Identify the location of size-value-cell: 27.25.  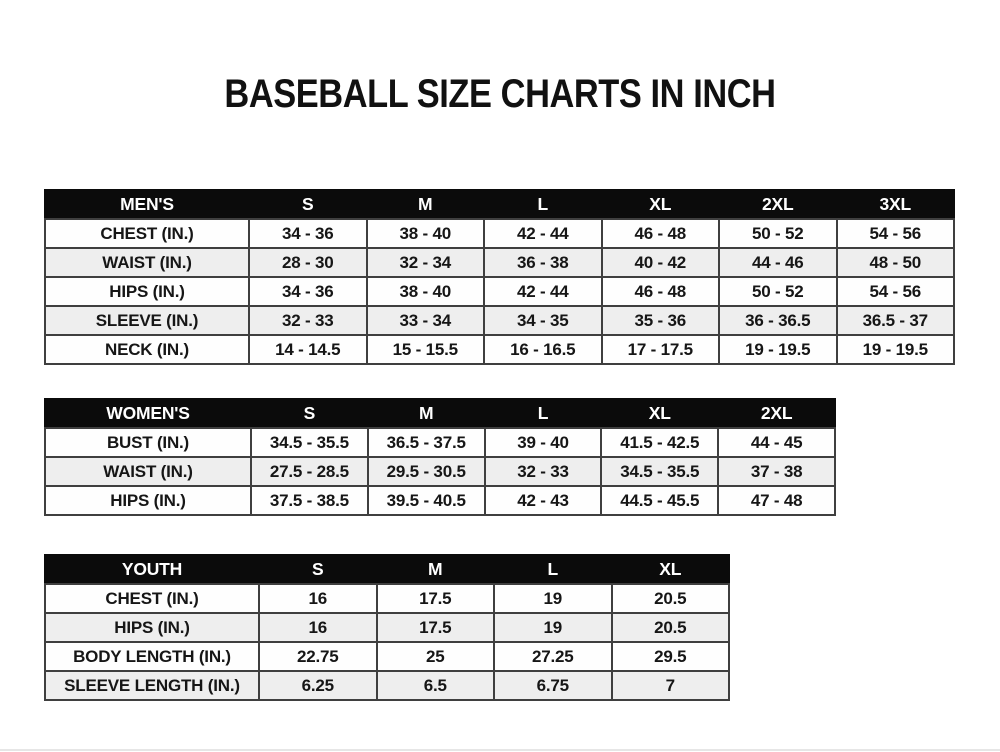
(553, 656).